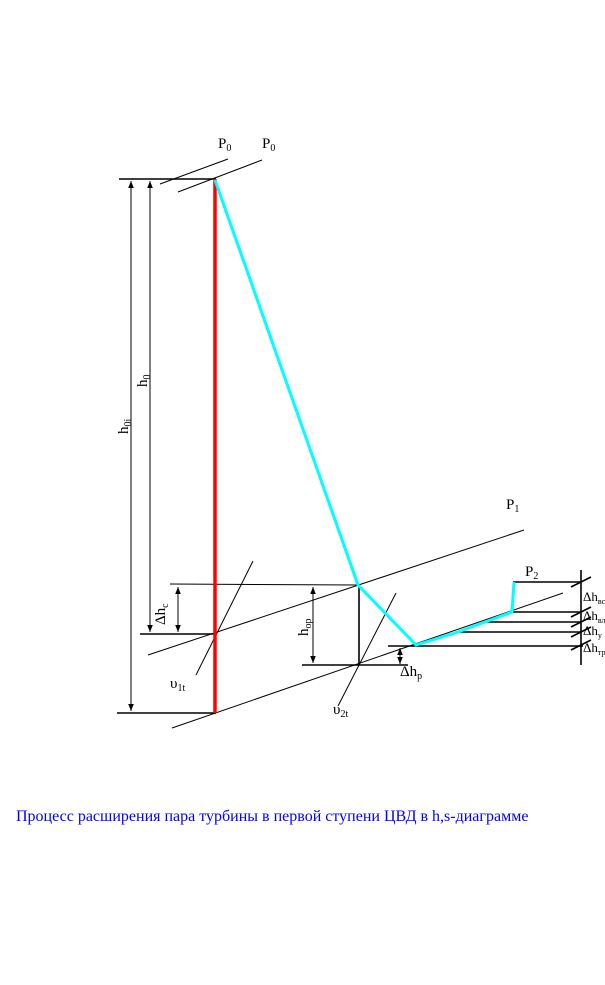 The width and height of the screenshot is (605, 985). Describe the element at coordinates (340, 711) in the screenshot. I see `label-v2t: υ2t` at that location.